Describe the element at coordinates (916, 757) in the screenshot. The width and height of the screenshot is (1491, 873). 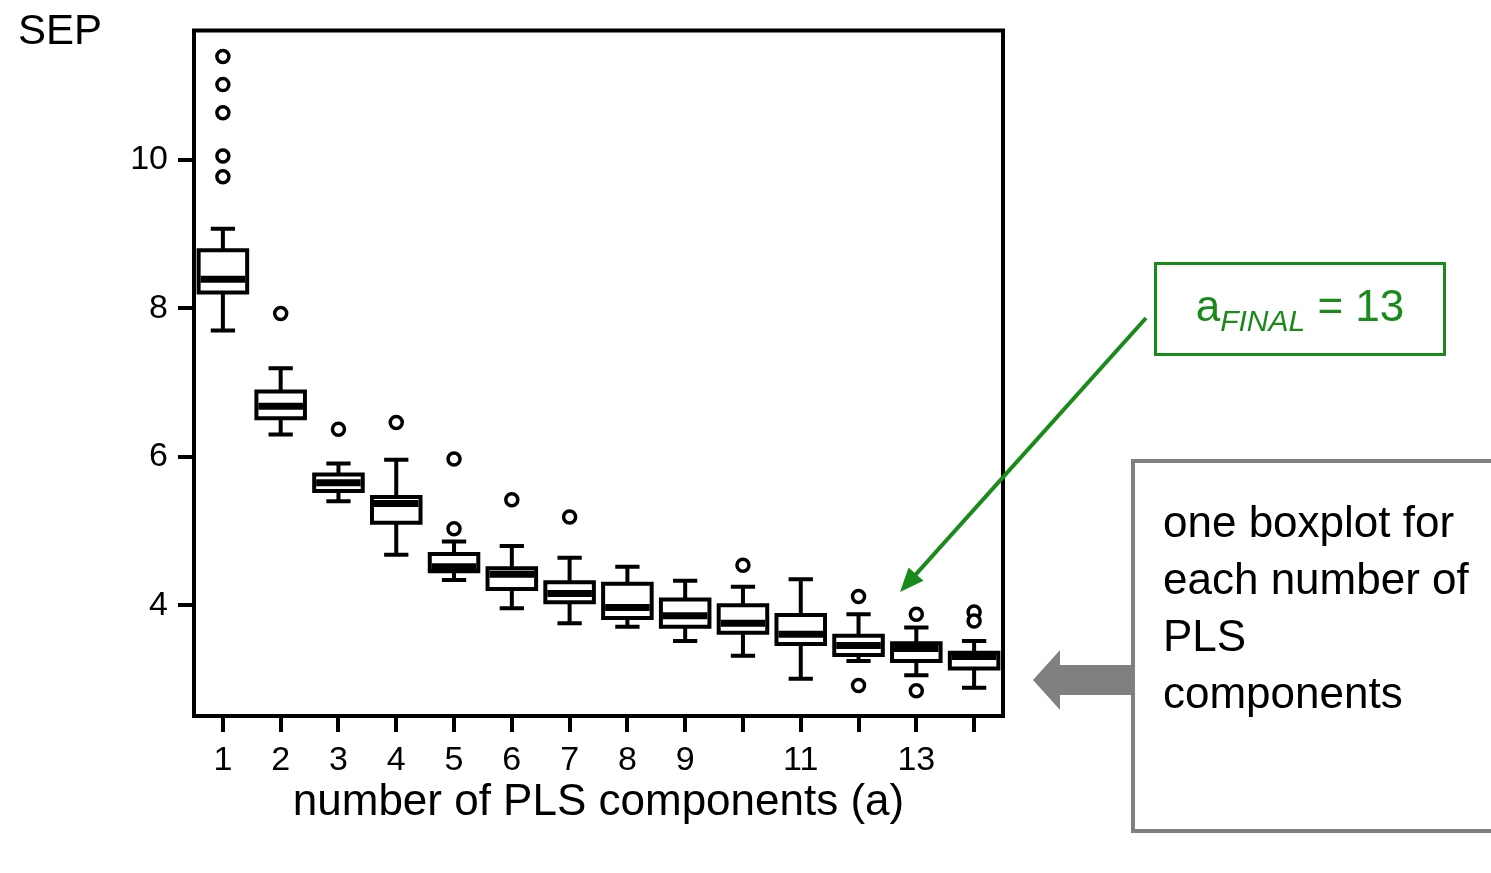
I see `x-tick-label: 13` at that location.